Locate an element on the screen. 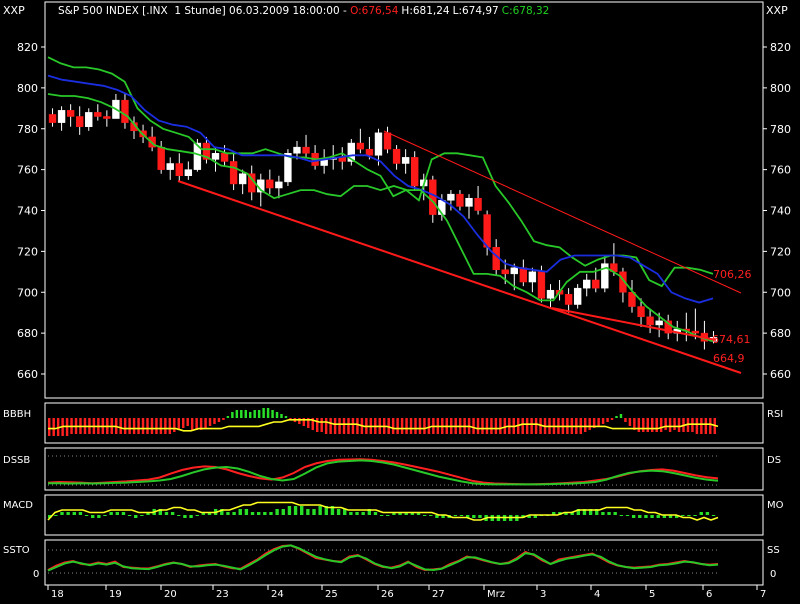 The height and width of the screenshot is (604, 800). x-tick-label: 23 is located at coordinates (222, 594).